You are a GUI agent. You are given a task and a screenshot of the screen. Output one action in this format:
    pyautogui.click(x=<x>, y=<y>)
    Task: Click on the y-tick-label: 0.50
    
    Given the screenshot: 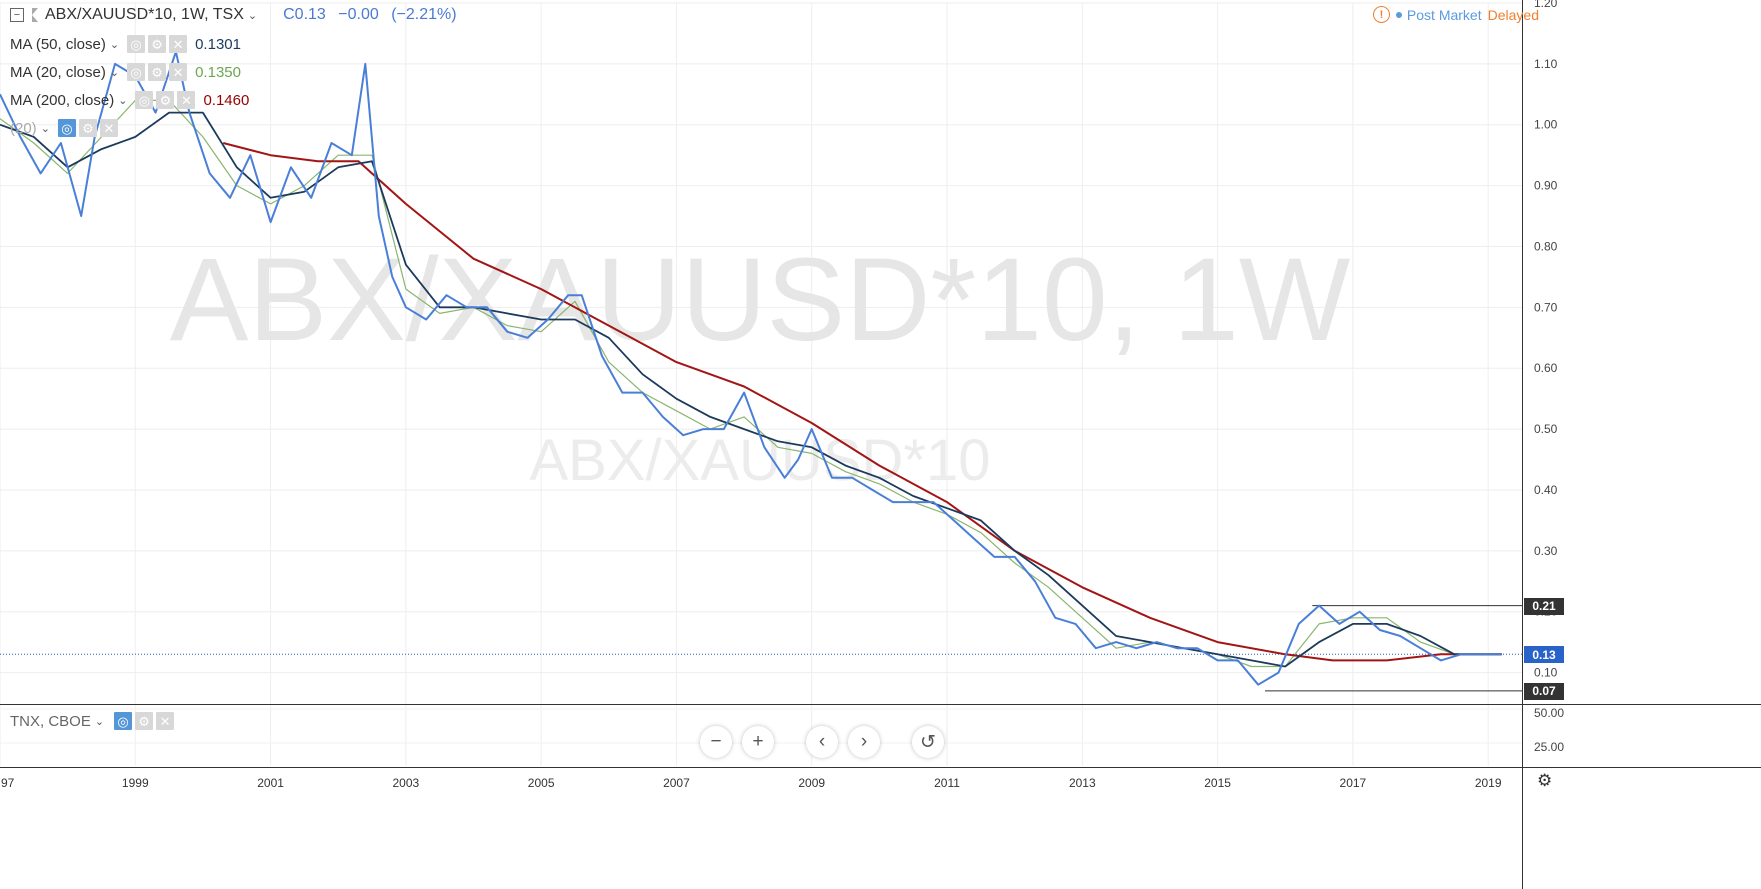 What is the action you would take?
    pyautogui.click(x=1546, y=429)
    